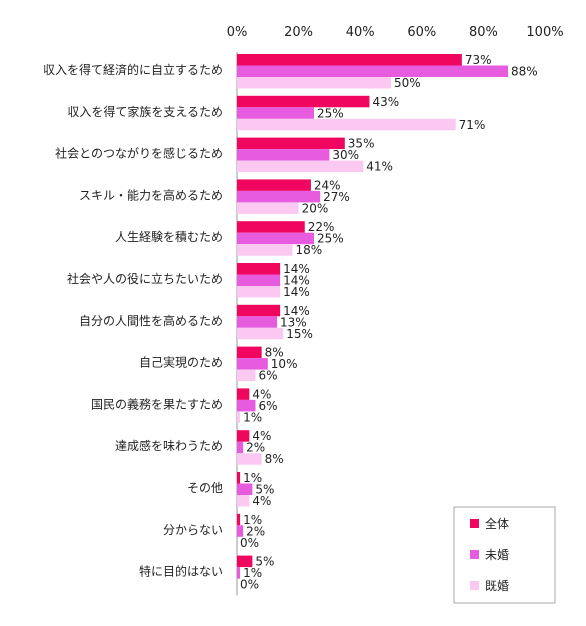 The height and width of the screenshot is (626, 586). Describe the element at coordinates (407, 83) in the screenshot. I see `data-label: 50%` at that location.